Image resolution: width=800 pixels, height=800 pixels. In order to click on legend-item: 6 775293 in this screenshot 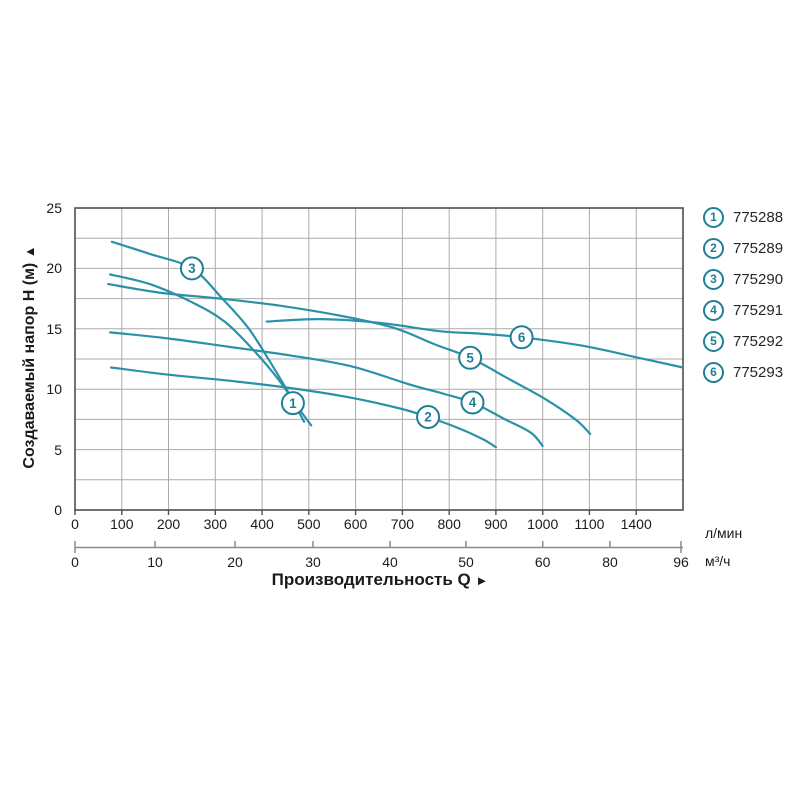, I will do `click(743, 372)`.